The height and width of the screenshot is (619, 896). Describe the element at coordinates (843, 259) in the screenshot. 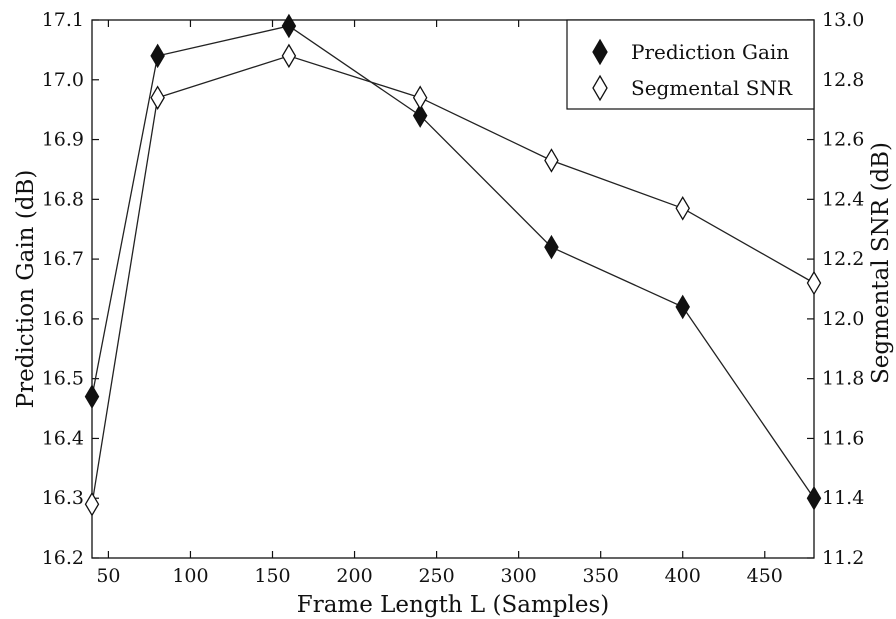

I see `y-right-tick-label: 12.2` at that location.